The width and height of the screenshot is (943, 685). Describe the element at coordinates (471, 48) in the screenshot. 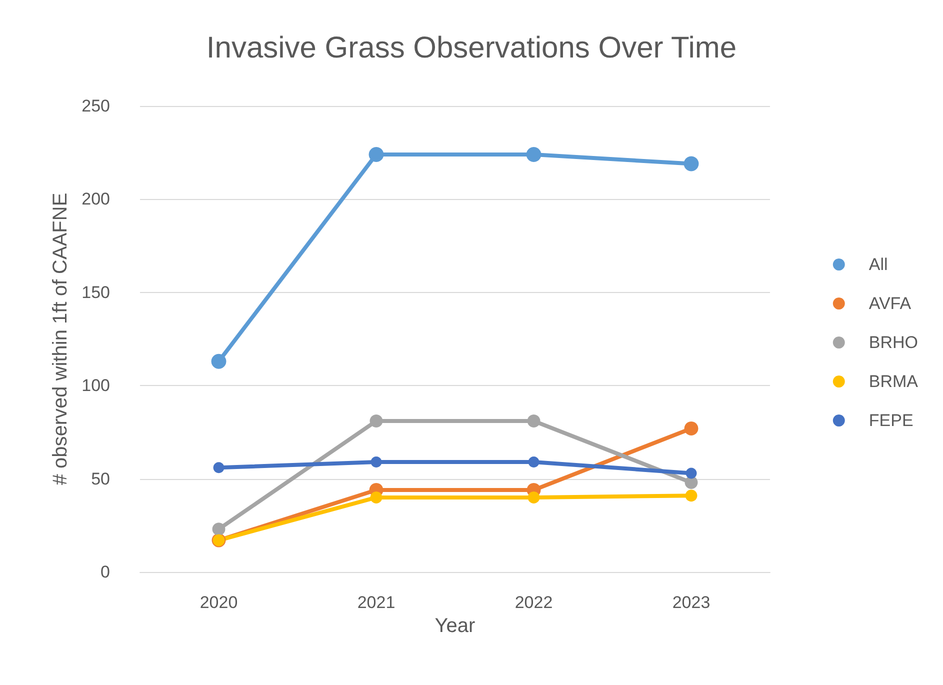

I see `chart-title: Invasive Grass Observations Over Time` at that location.